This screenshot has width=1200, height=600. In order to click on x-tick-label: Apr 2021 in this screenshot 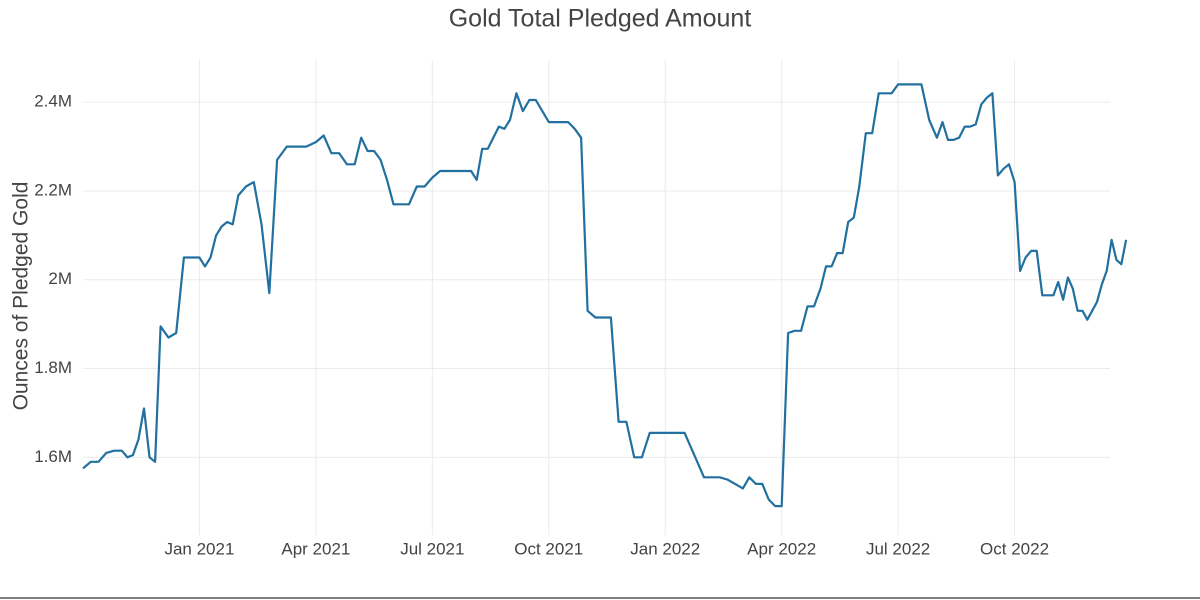, I will do `click(315, 548)`.